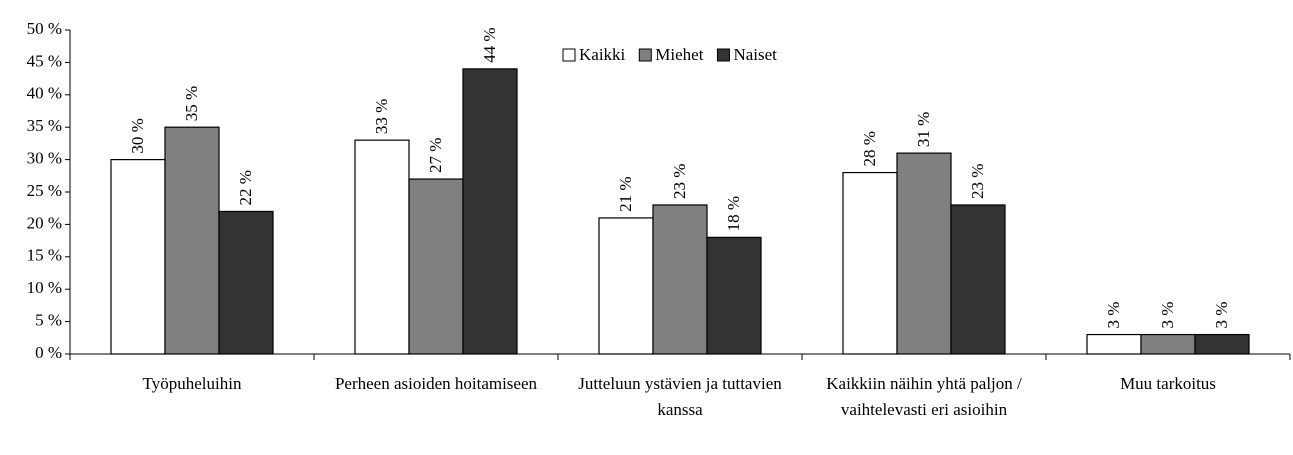 The height and width of the screenshot is (455, 1293). What do you see at coordinates (44, 60) in the screenshot?
I see `y-tick-label: 45 %` at bounding box center [44, 60].